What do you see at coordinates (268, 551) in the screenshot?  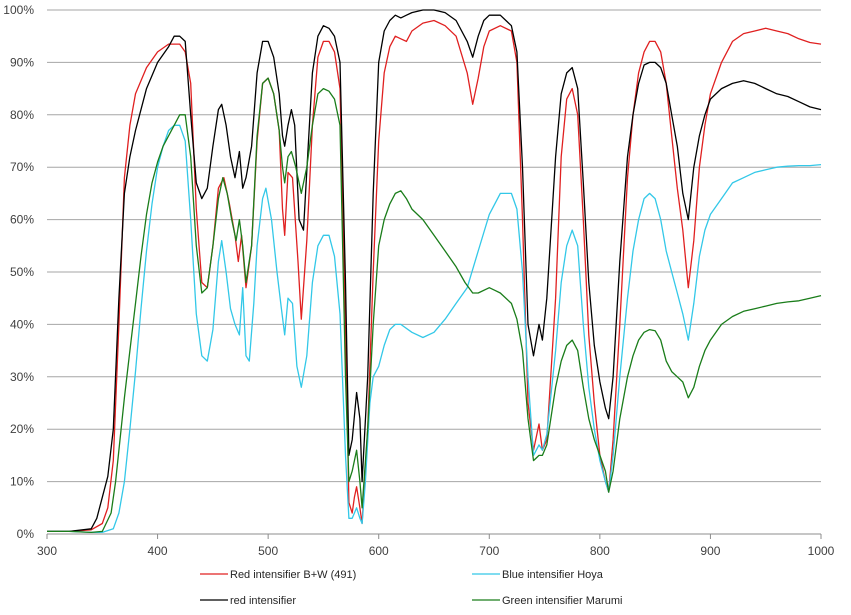 I see `x-tick-label: 500` at bounding box center [268, 551].